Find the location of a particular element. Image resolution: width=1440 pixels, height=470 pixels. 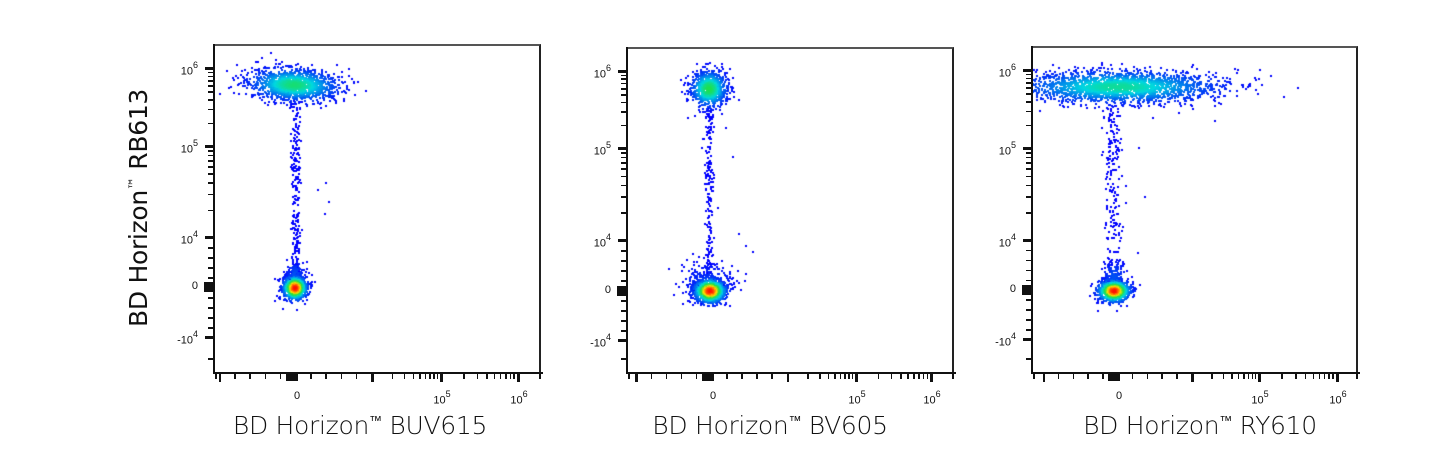

x-zero-tick-cluster is located at coordinates (708, 377).